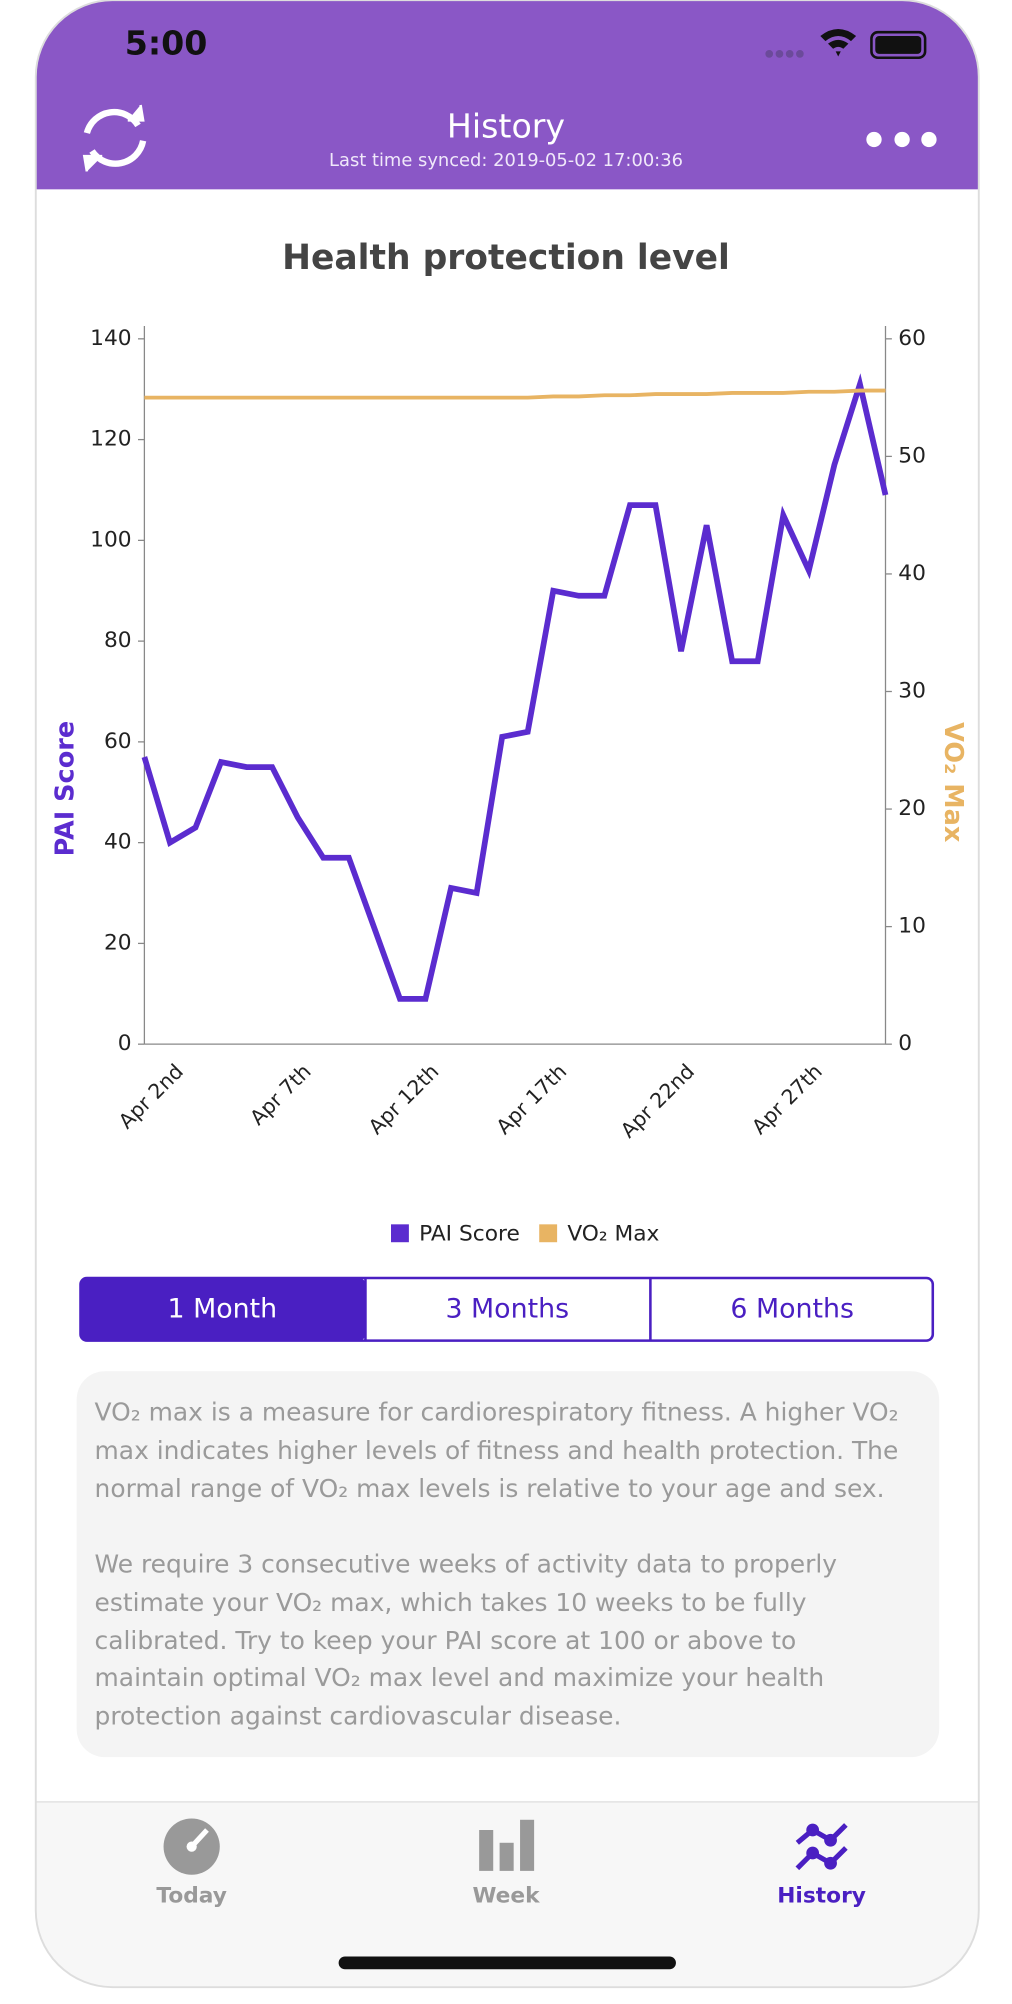 Image resolution: width=1012 pixels, height=2004 pixels. Describe the element at coordinates (912, 338) in the screenshot. I see `y2-tick-label: 60` at that location.